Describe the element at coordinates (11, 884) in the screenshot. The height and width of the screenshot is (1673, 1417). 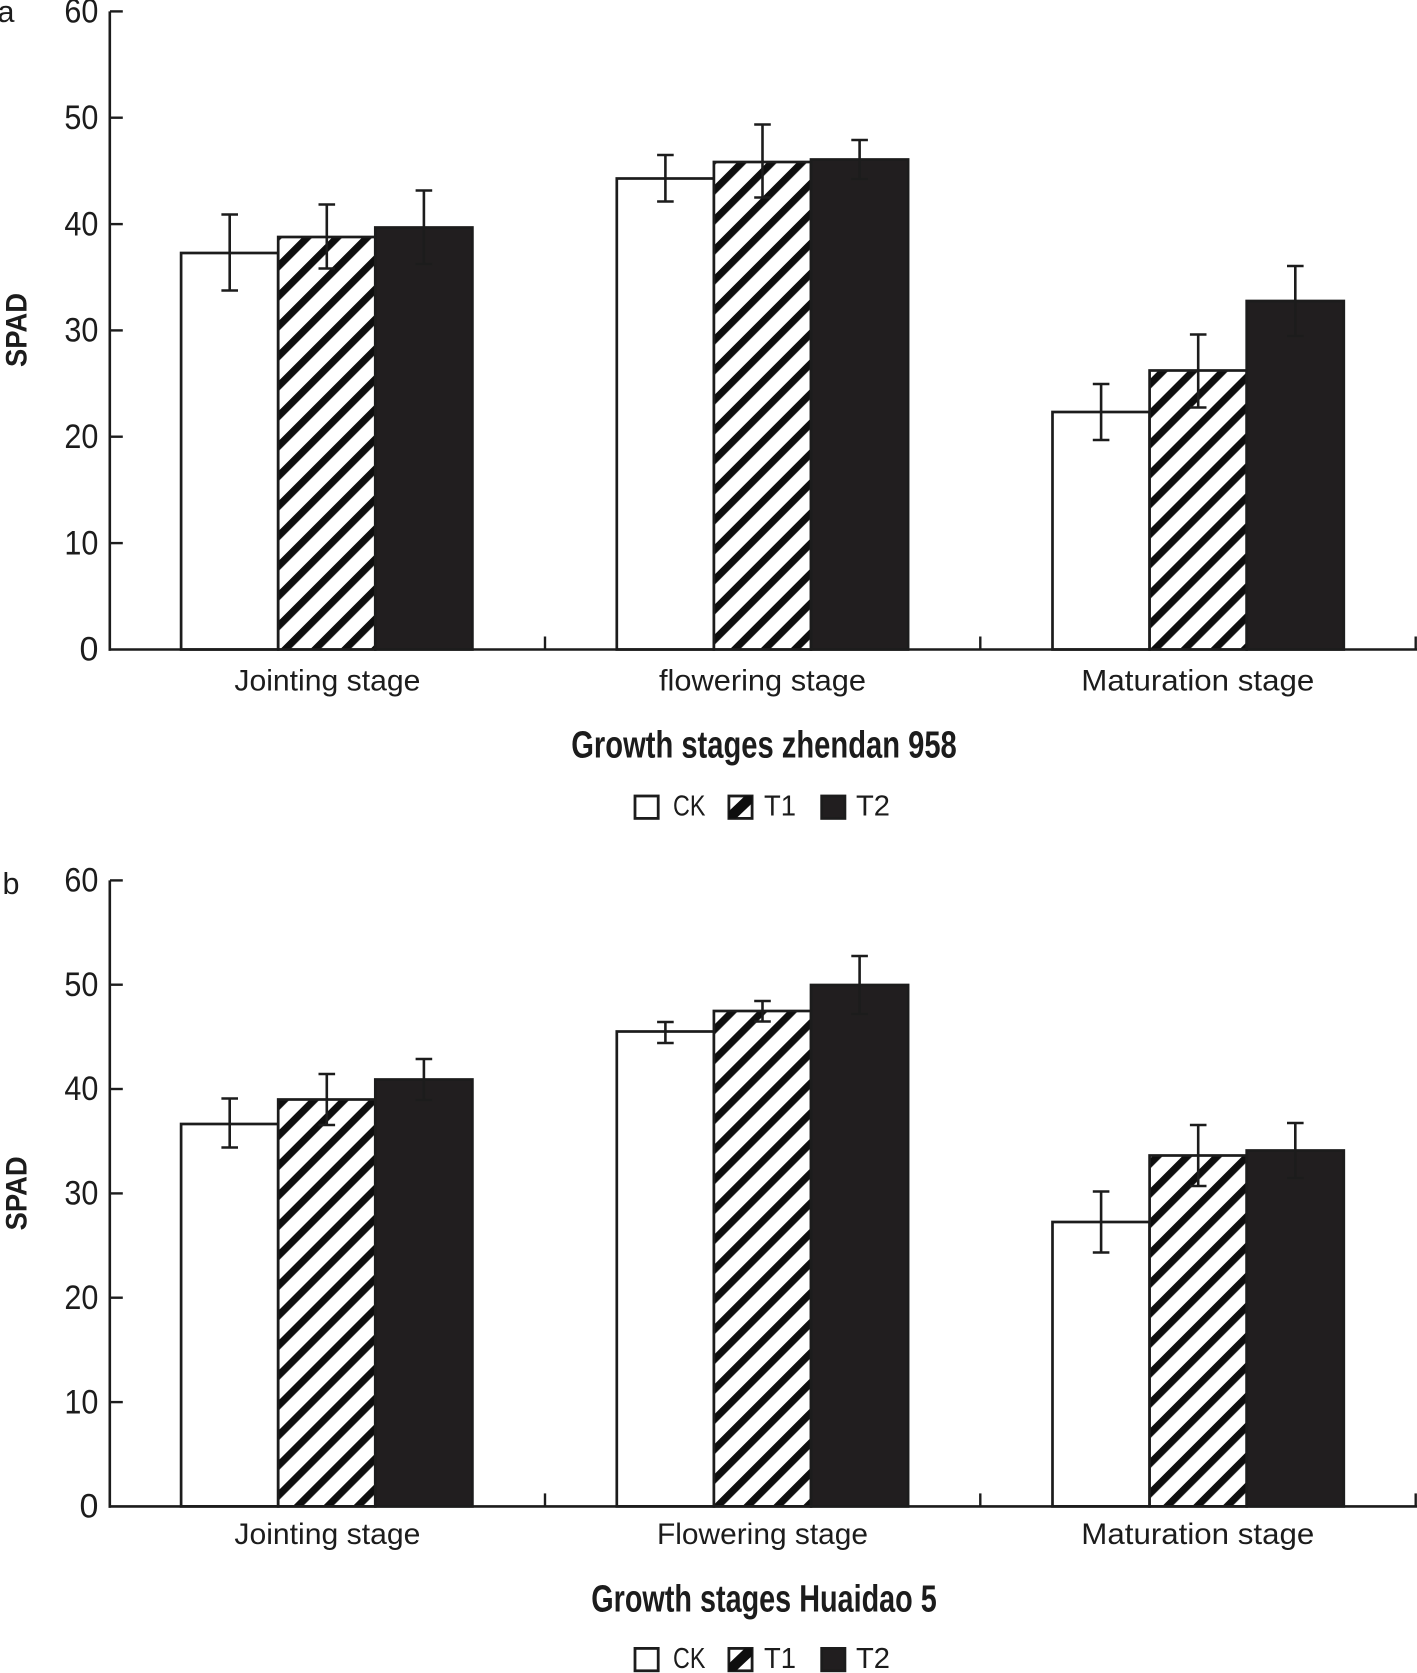
I see `svg-text: b` at that location.